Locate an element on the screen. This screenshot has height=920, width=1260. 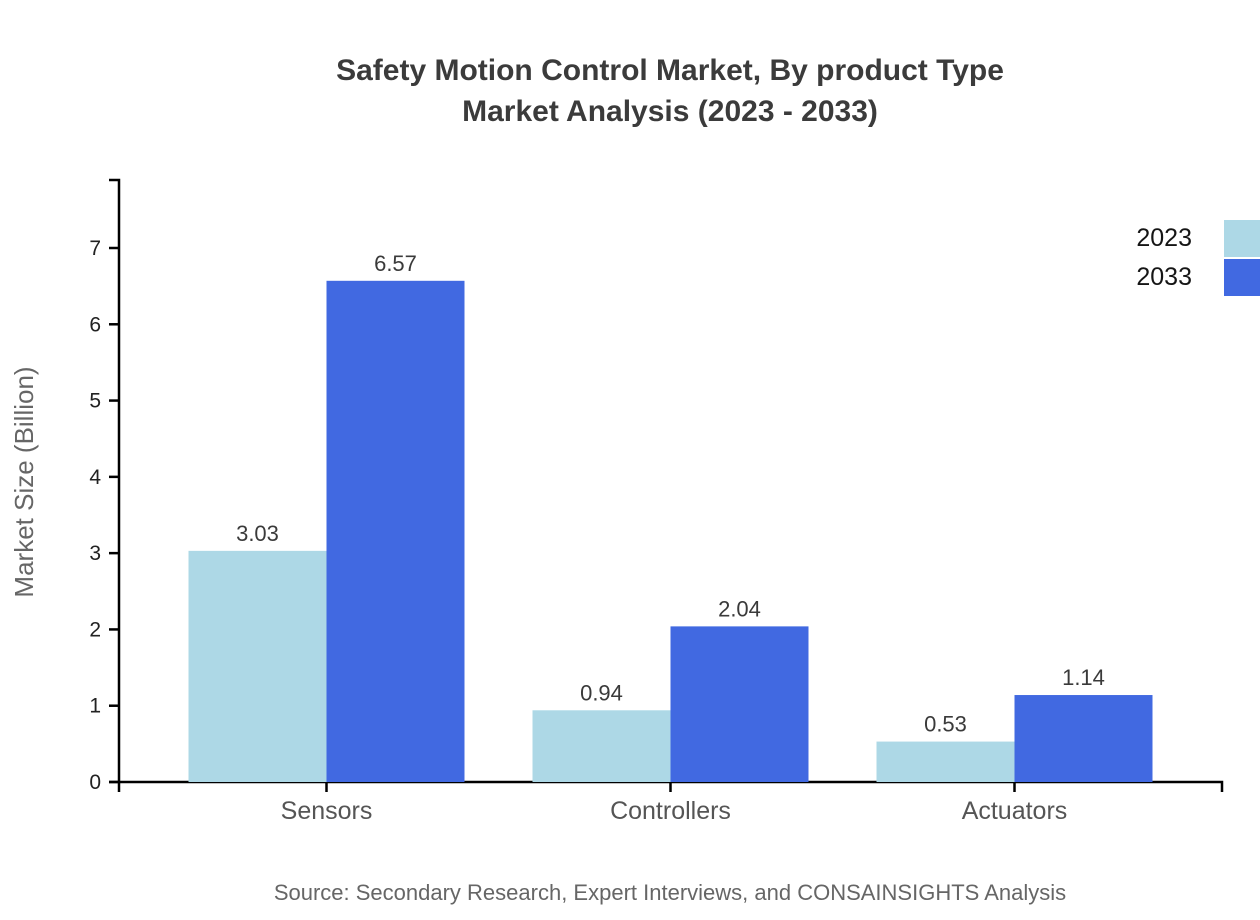
bar-value-label-2033-controllers: 2.04 is located at coordinates (739, 608).